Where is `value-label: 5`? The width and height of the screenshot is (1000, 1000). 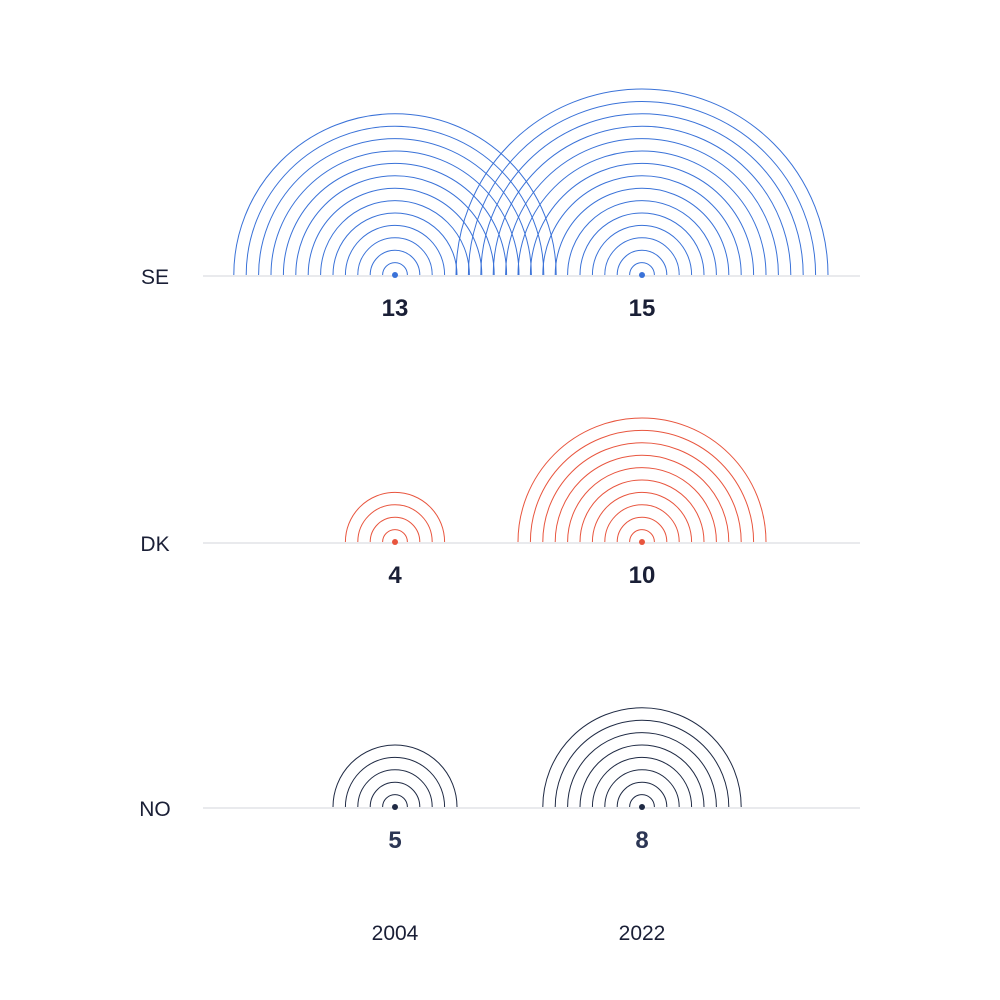 value-label: 5 is located at coordinates (394, 840).